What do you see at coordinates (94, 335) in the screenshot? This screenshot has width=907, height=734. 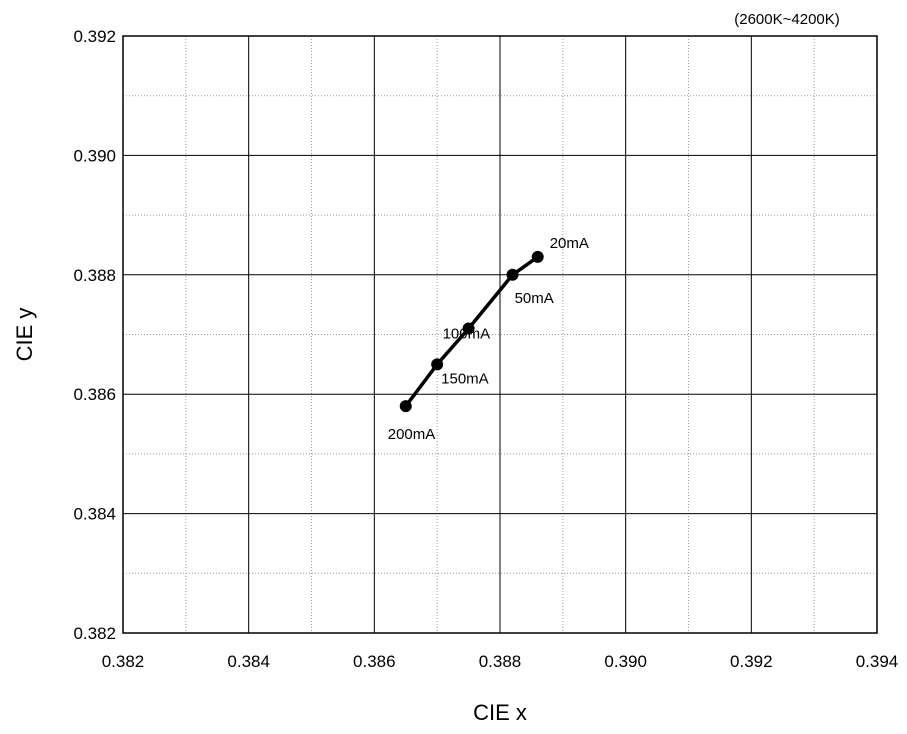 I see `y-tick-labels: 0.382 0.384 0.386 0.388 0.390 0.392` at bounding box center [94, 335].